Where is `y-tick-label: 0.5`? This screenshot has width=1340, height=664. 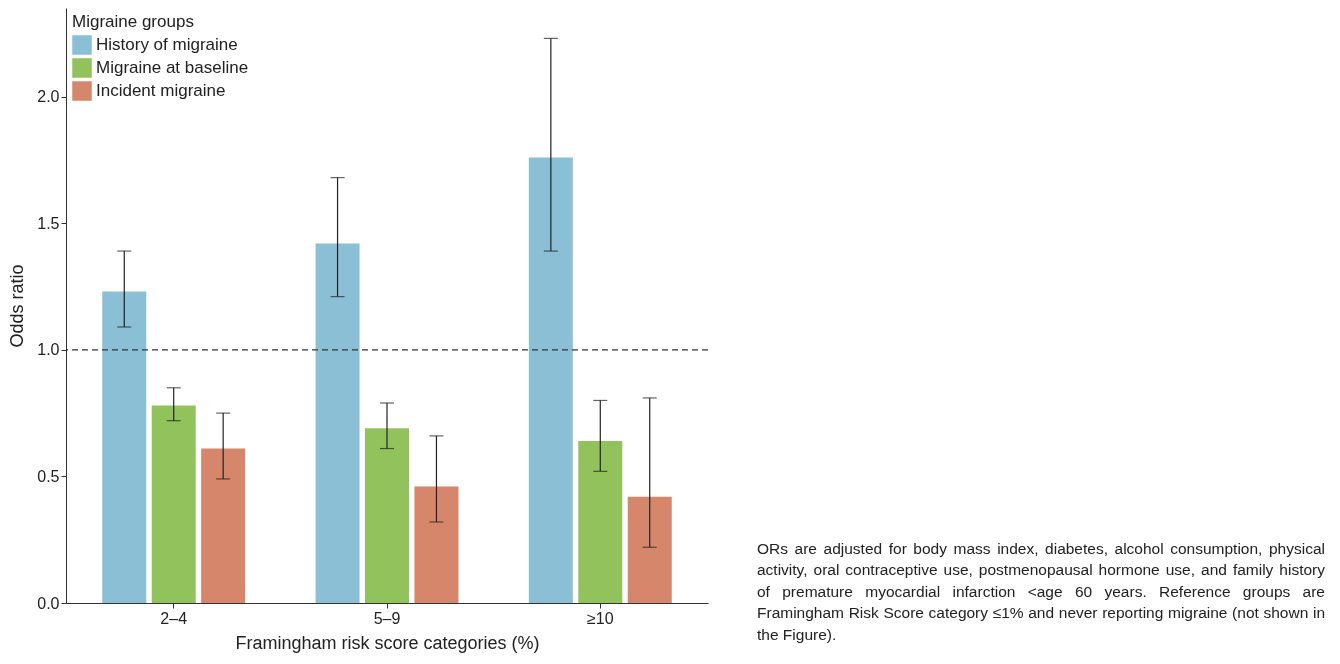
y-tick-label: 0.5 is located at coordinates (48, 476).